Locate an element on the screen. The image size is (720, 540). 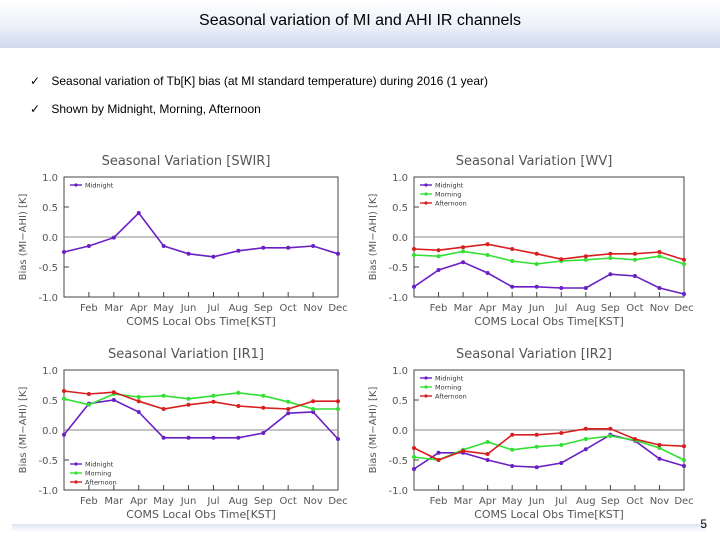
checkmark-icon: ✓ is located at coordinates (35, 109).